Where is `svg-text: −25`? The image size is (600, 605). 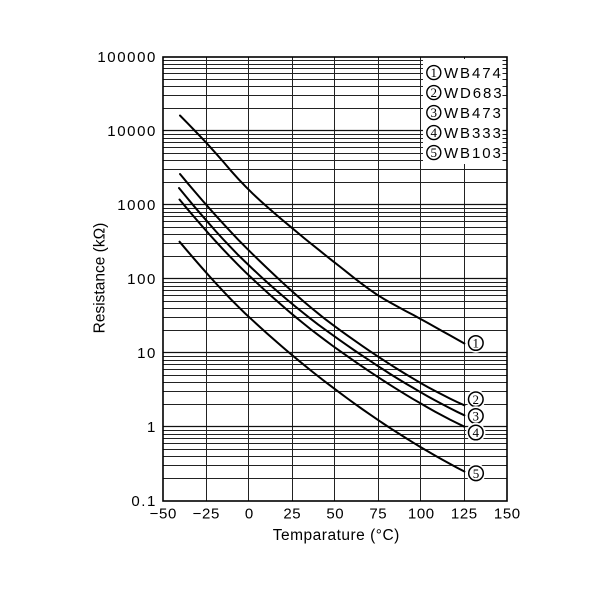
svg-text: −25 is located at coordinates (206, 514).